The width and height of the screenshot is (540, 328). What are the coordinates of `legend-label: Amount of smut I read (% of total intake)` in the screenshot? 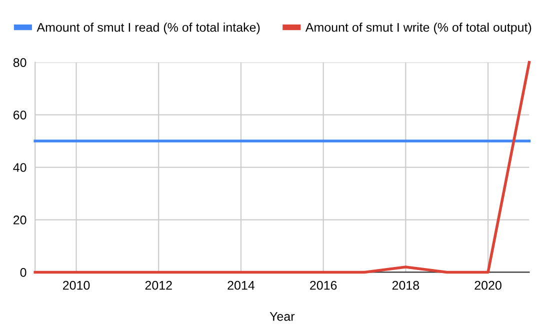 It's located at (148, 28).